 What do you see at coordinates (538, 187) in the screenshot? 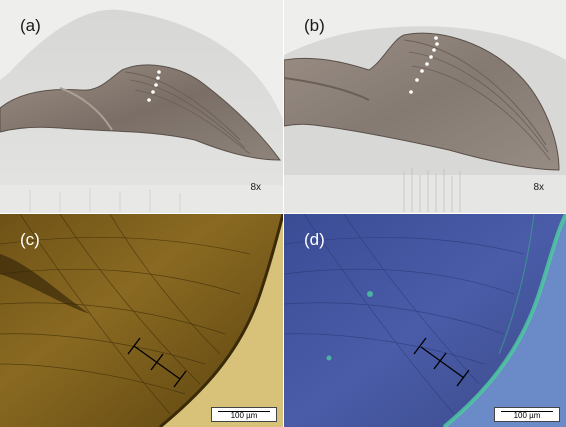
I see `panel-b-magnification: 8x` at bounding box center [538, 187].